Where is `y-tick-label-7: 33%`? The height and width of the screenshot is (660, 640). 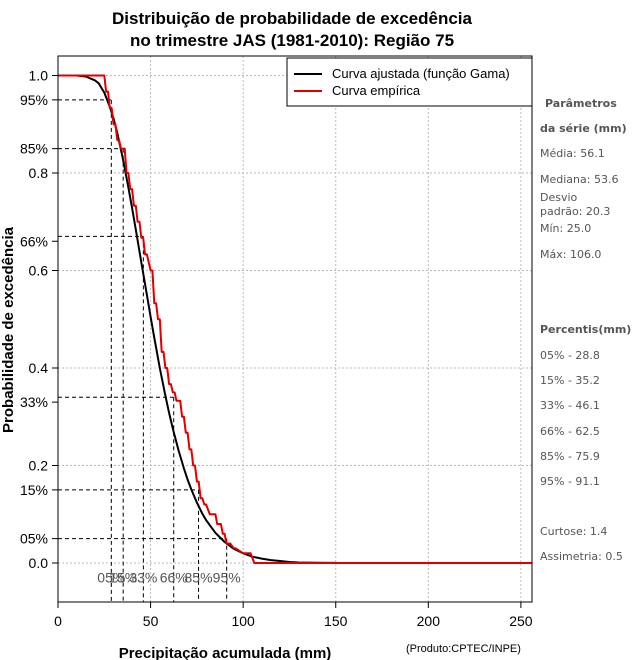
y-tick-label-7: 33% is located at coordinates (34, 402).